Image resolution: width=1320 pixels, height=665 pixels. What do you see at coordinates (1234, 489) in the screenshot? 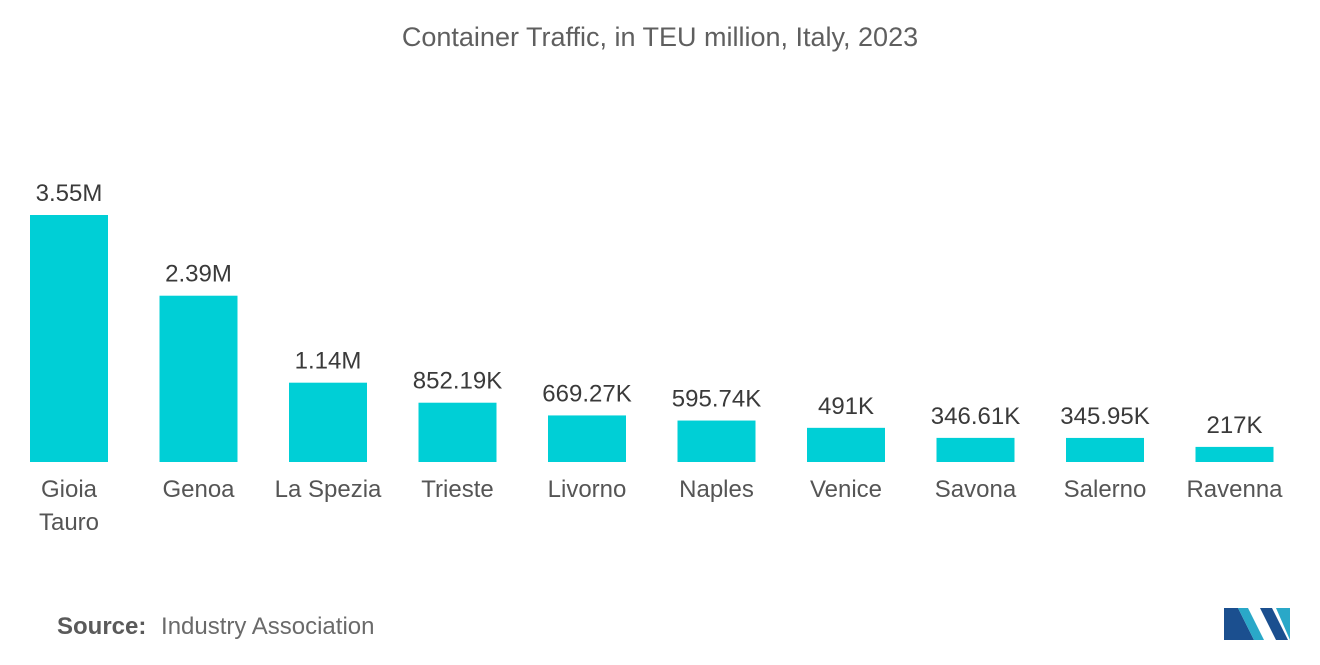
I see `category-label-9: Ravenna` at bounding box center [1234, 489].